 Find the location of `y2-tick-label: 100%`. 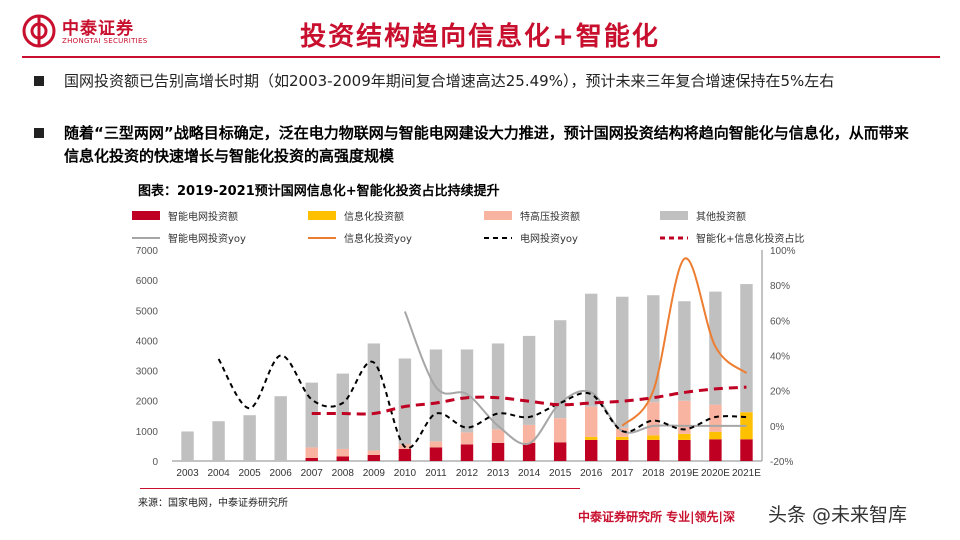

y2-tick-label: 100% is located at coordinates (783, 251).